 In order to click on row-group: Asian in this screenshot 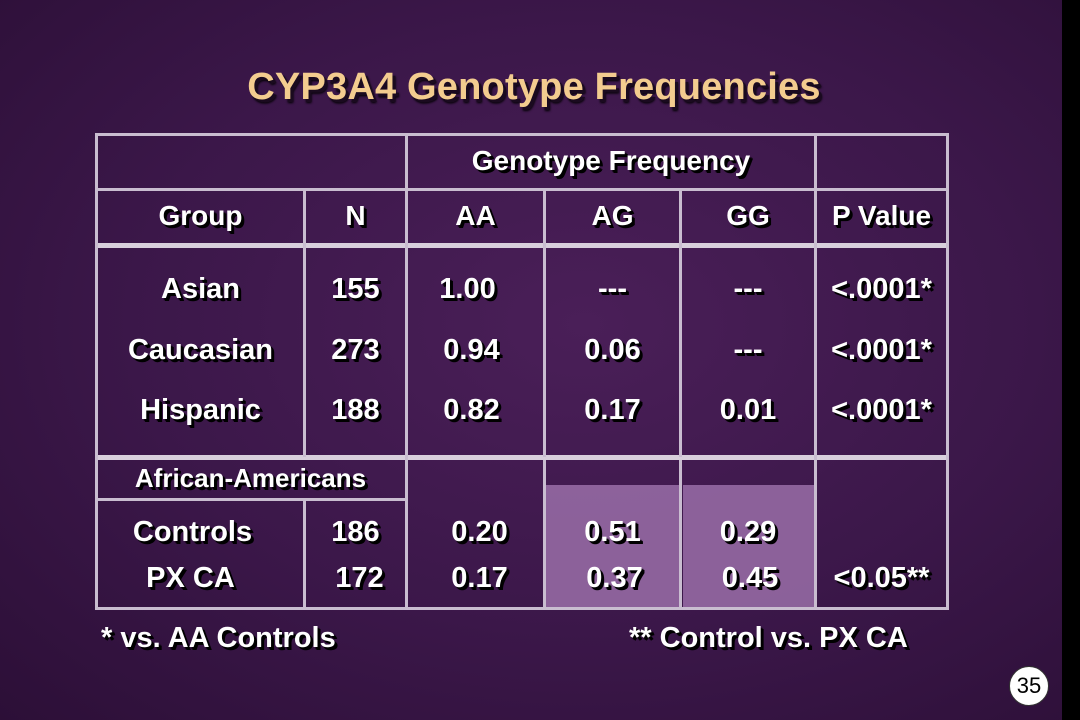, I will do `click(200, 289)`.